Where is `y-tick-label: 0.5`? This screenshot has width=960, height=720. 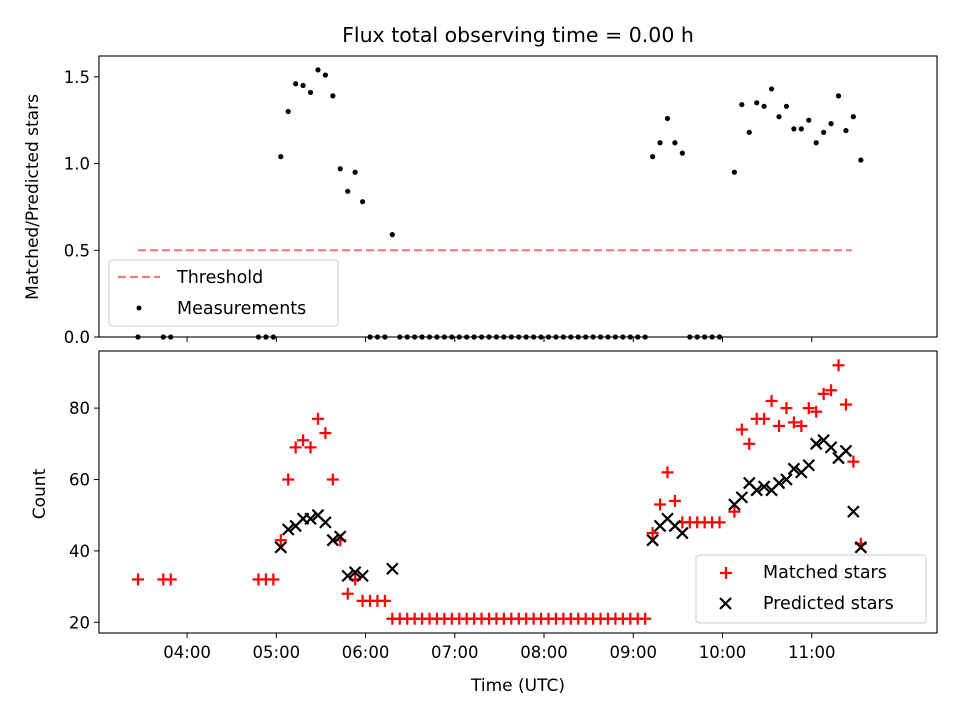 y-tick-label: 0.5 is located at coordinates (77, 250).